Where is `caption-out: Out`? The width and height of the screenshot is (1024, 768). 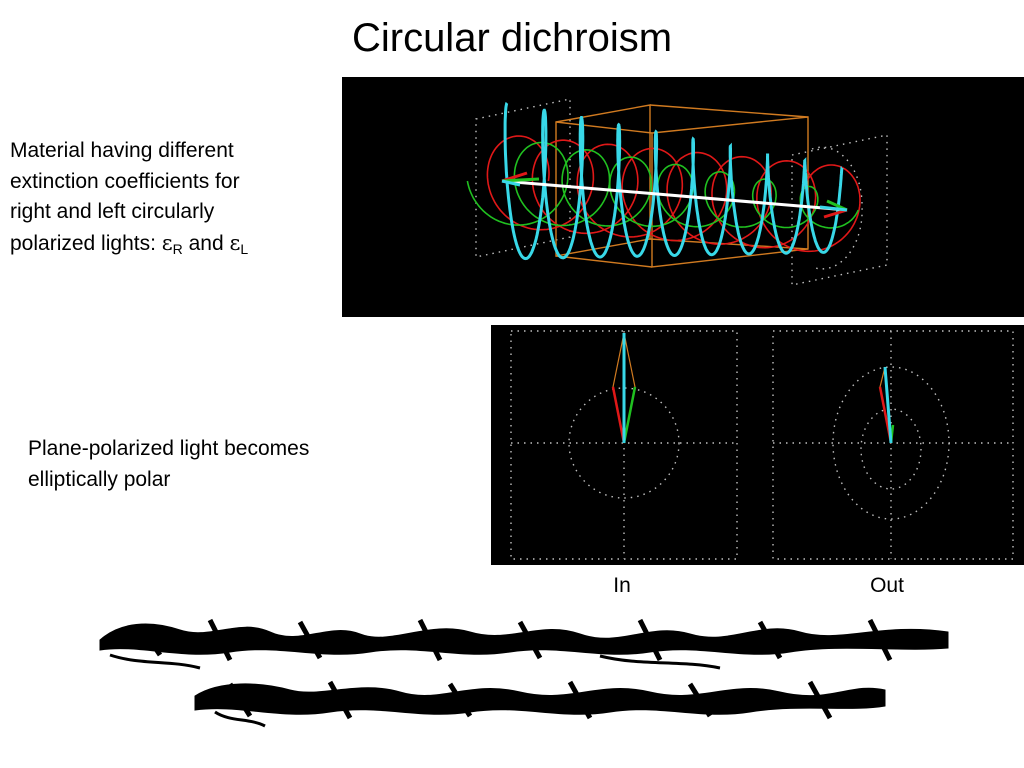 caption-out: Out is located at coordinates (887, 585).